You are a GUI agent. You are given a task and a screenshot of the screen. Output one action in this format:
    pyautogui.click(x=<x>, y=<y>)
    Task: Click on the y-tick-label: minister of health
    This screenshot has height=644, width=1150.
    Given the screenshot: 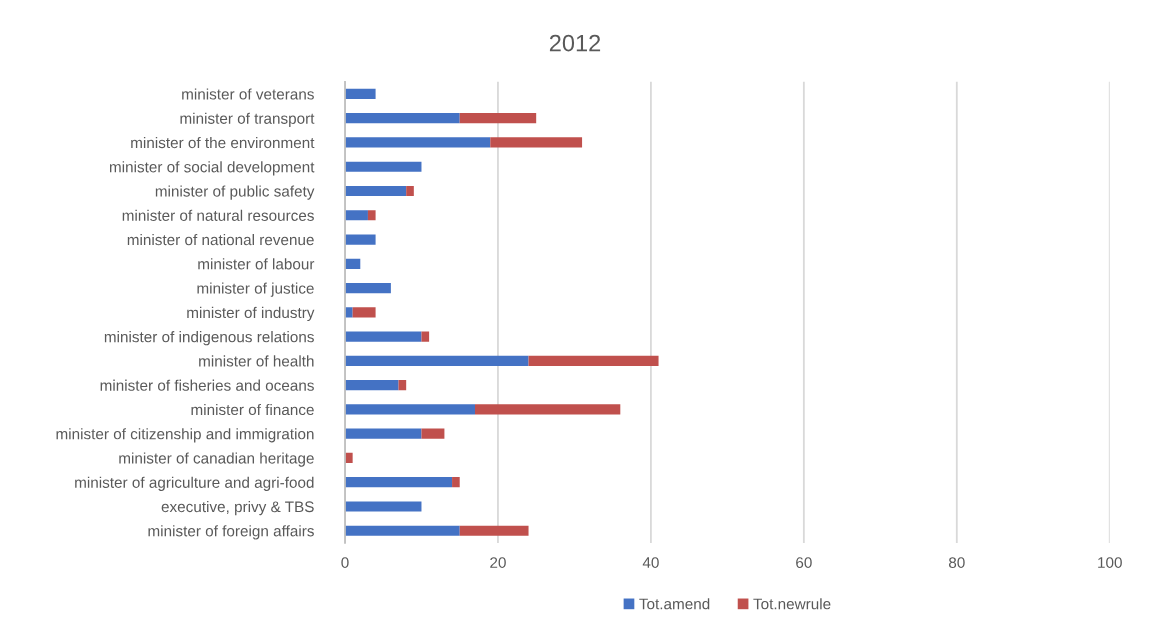 What is the action you would take?
    pyautogui.click(x=256, y=361)
    